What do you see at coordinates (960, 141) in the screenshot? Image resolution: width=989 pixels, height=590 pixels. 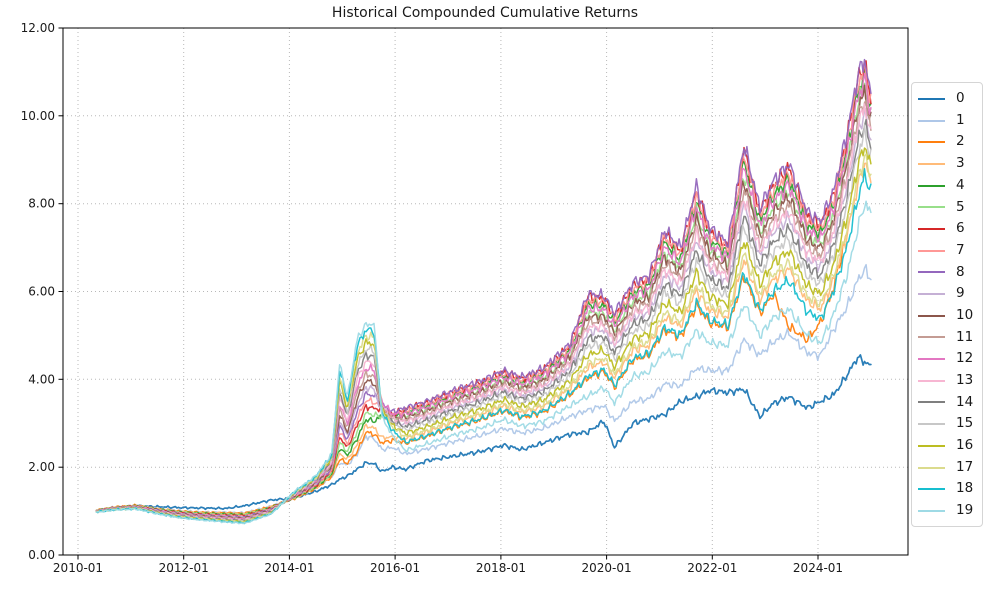 I see `legend-label: 2` at bounding box center [960, 141].